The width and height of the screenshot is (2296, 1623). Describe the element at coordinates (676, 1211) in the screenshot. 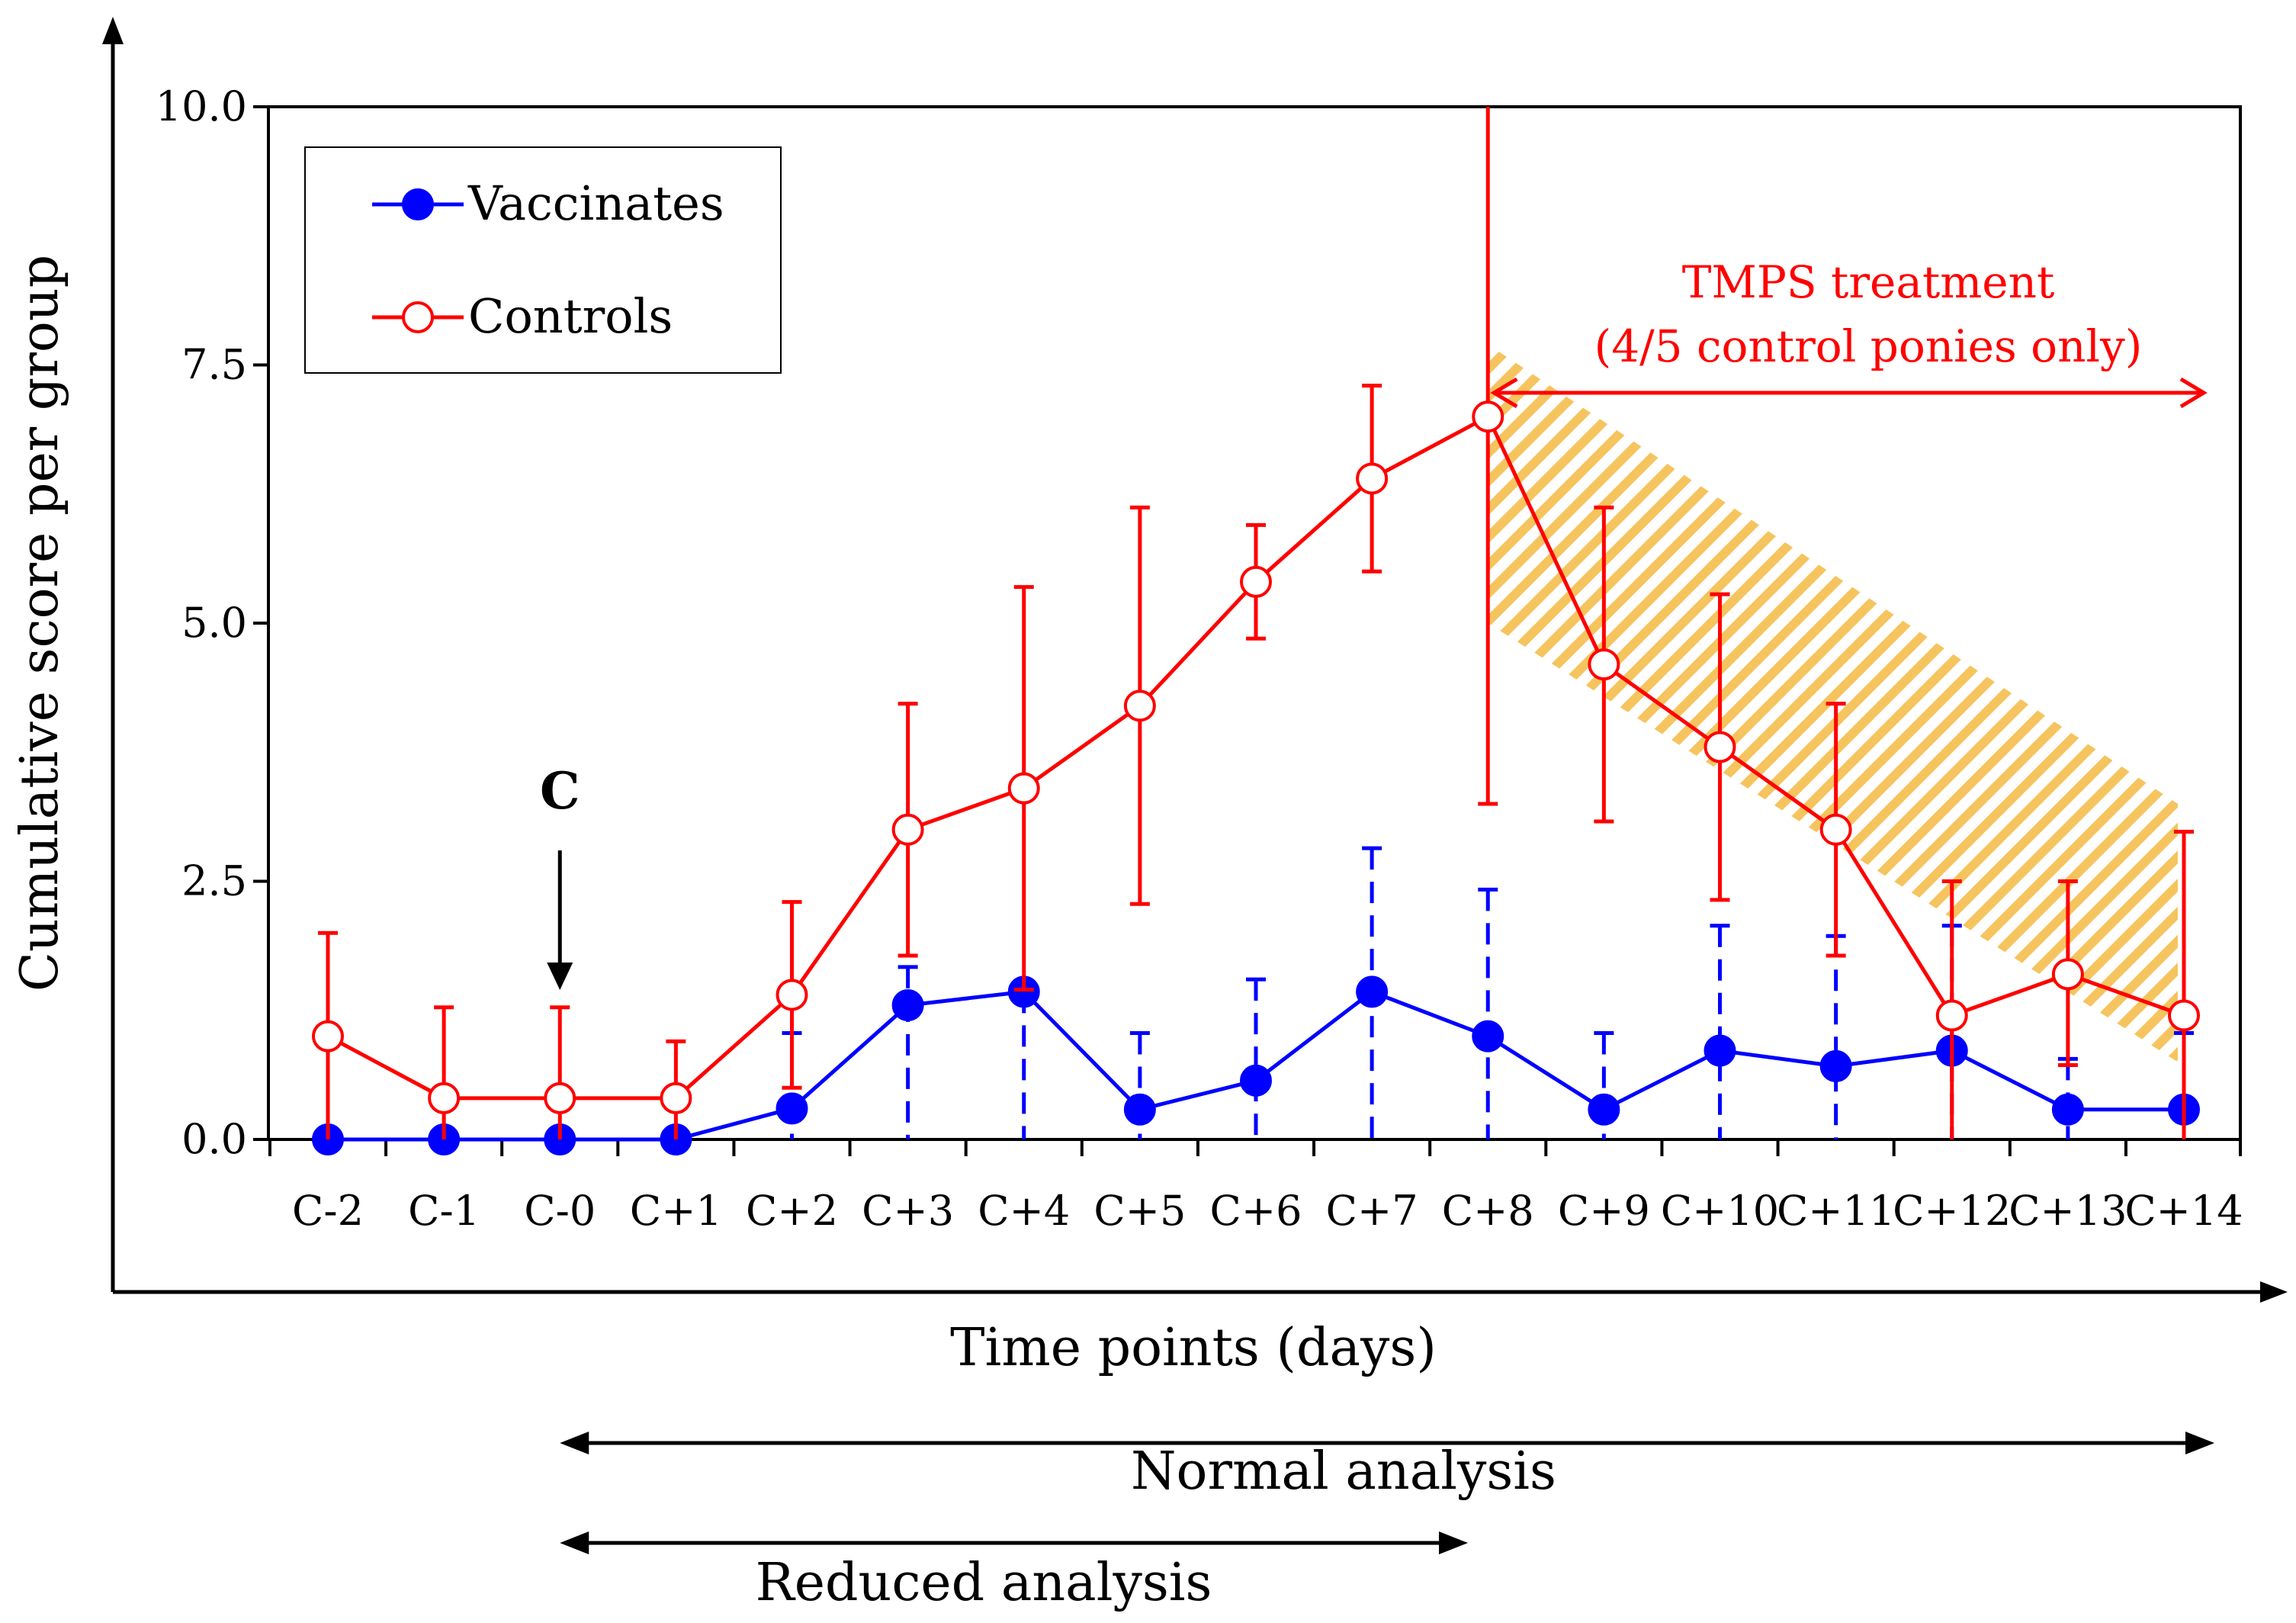

I see `x-tick-label: C+1` at that location.